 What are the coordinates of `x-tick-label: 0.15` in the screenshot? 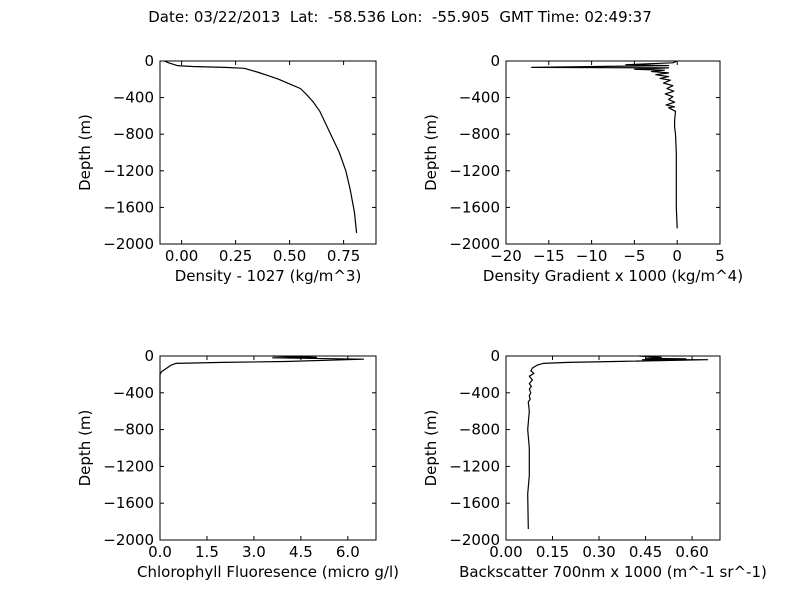 It's located at (552, 552).